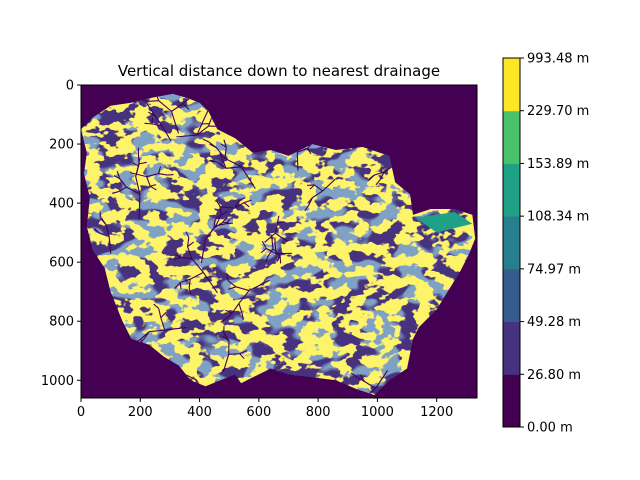  What do you see at coordinates (558, 59) in the screenshot?
I see `colorbar-tick-label: 993.48 m` at bounding box center [558, 59].